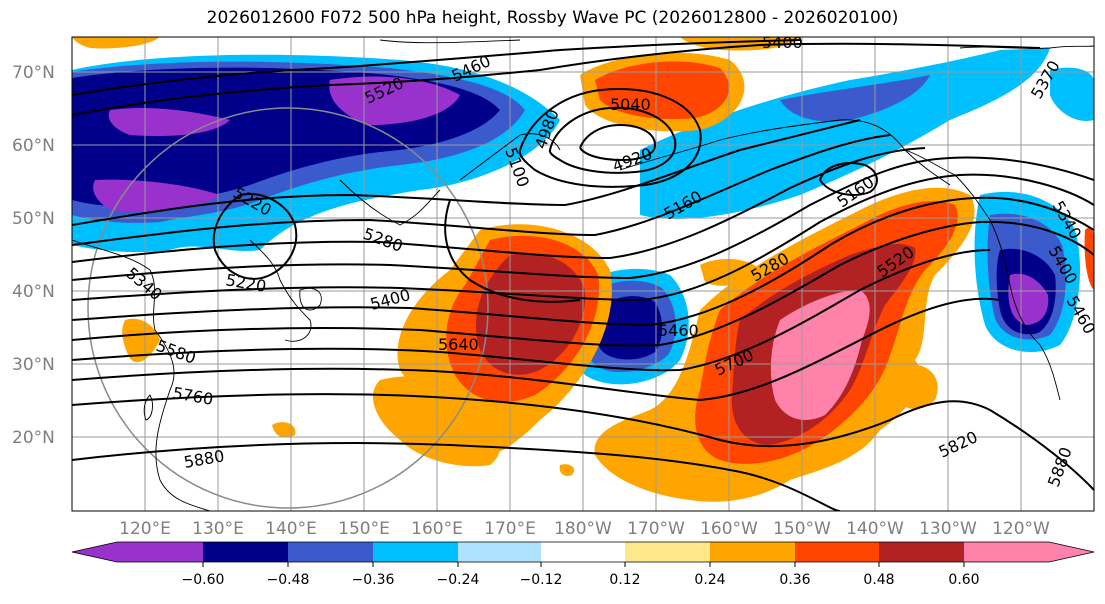 Image resolution: width=1105 pixels, height=604 pixels. Describe the element at coordinates (203, 580) in the screenshot. I see `colorbar-tick: −0.60` at that location.